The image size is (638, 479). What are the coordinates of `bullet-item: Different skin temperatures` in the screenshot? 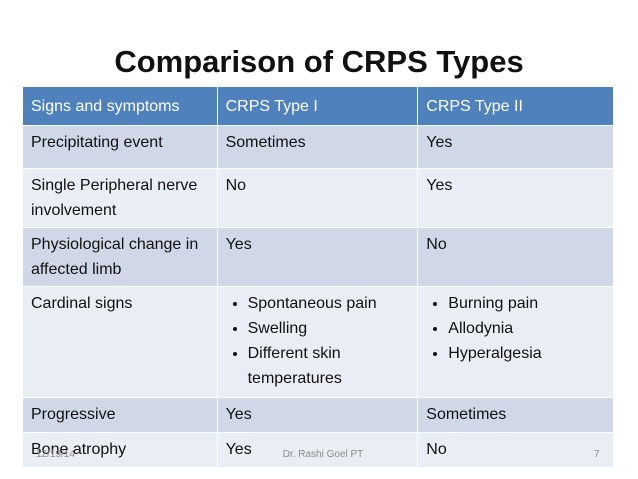 It's located at (329, 366).